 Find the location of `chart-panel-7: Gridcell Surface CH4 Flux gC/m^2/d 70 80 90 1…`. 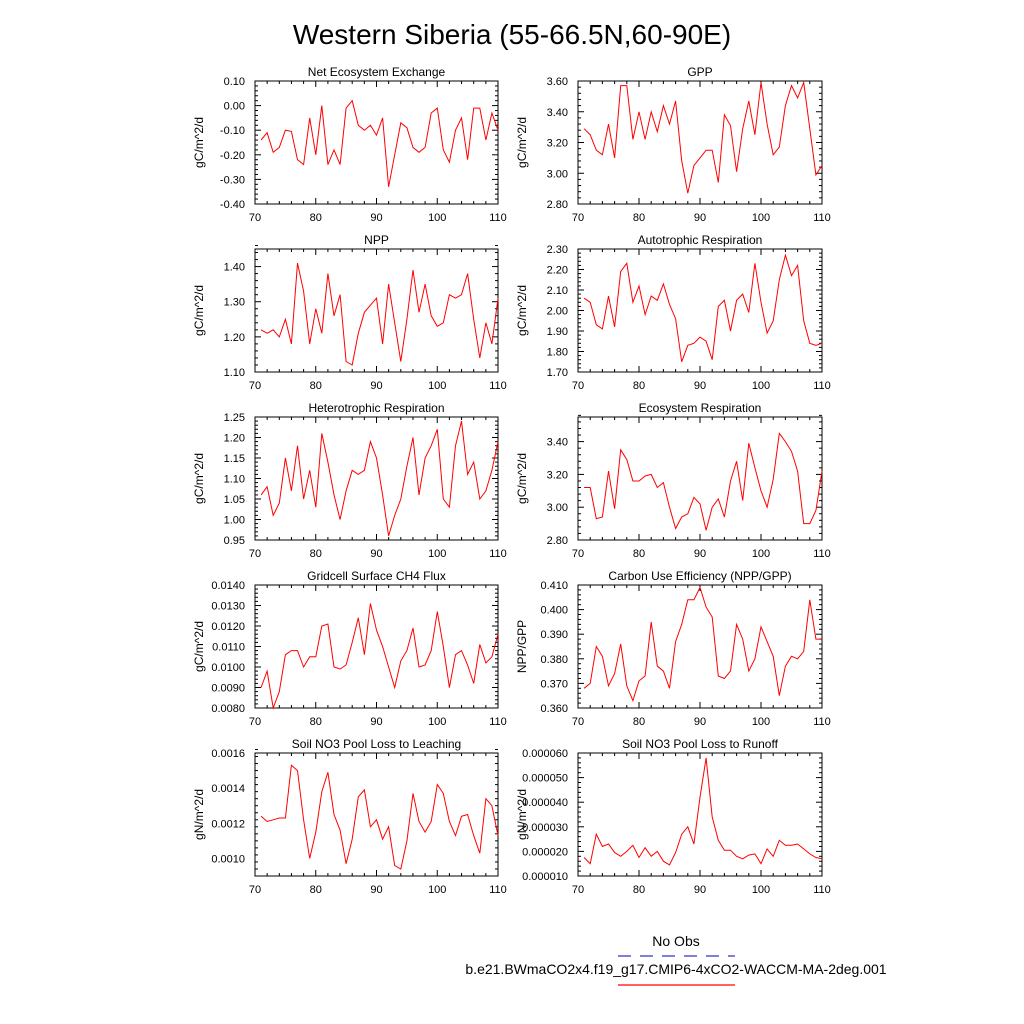

chart-panel-7: Gridcell Surface CH4 Flux gC/m^2/d 70 80 90 1… is located at coordinates (349, 648).